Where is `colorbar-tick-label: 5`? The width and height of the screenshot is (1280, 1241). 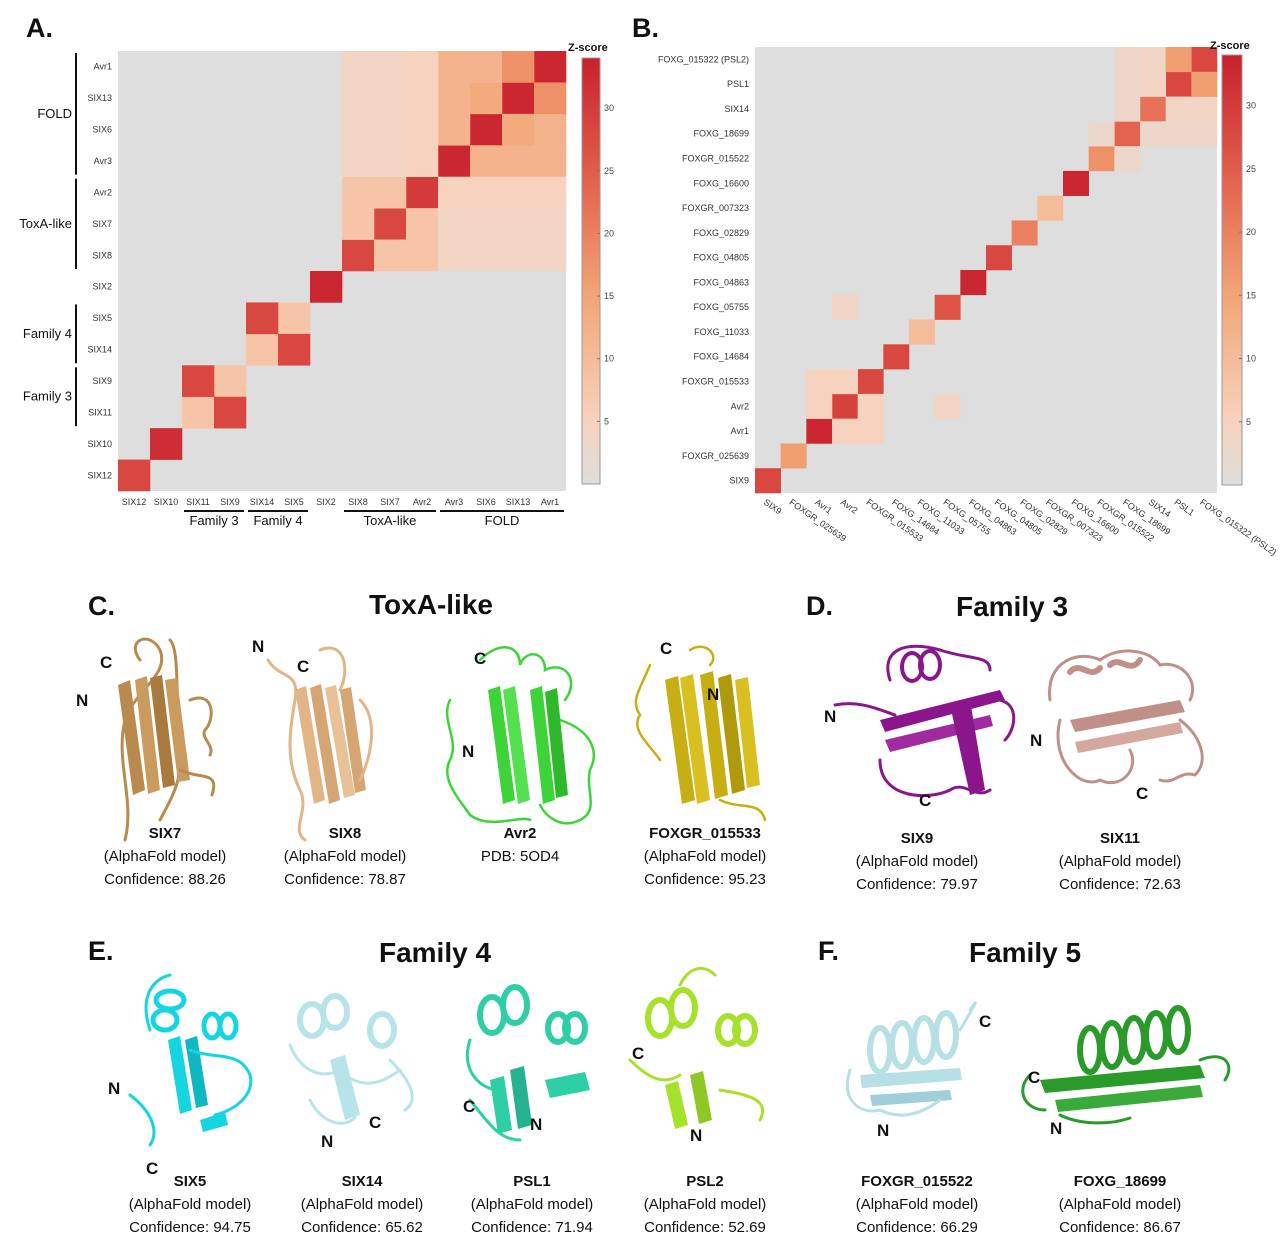 colorbar-tick-label: 5 is located at coordinates (1248, 422).